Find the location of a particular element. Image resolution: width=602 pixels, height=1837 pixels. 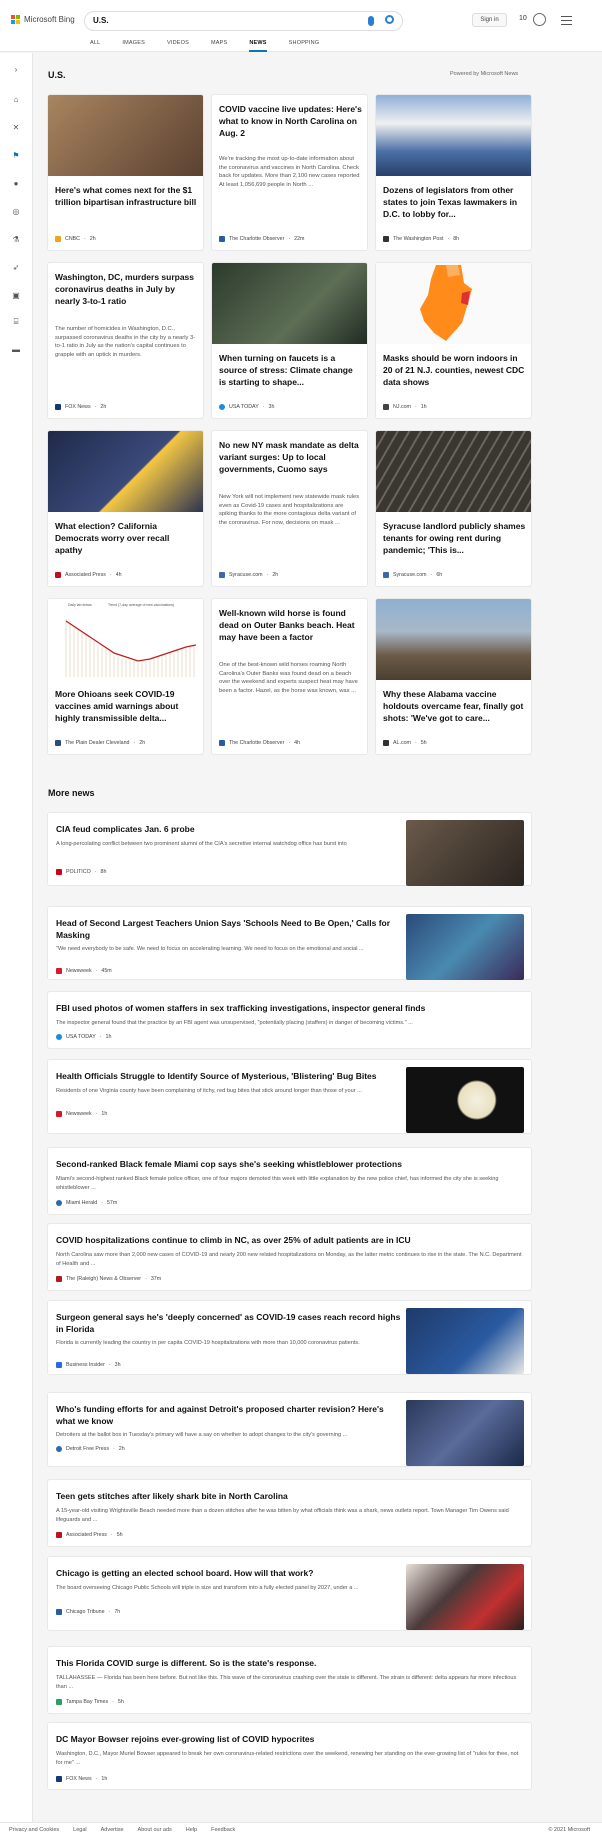

home-icon: ⌂ is located at coordinates (16, 99).